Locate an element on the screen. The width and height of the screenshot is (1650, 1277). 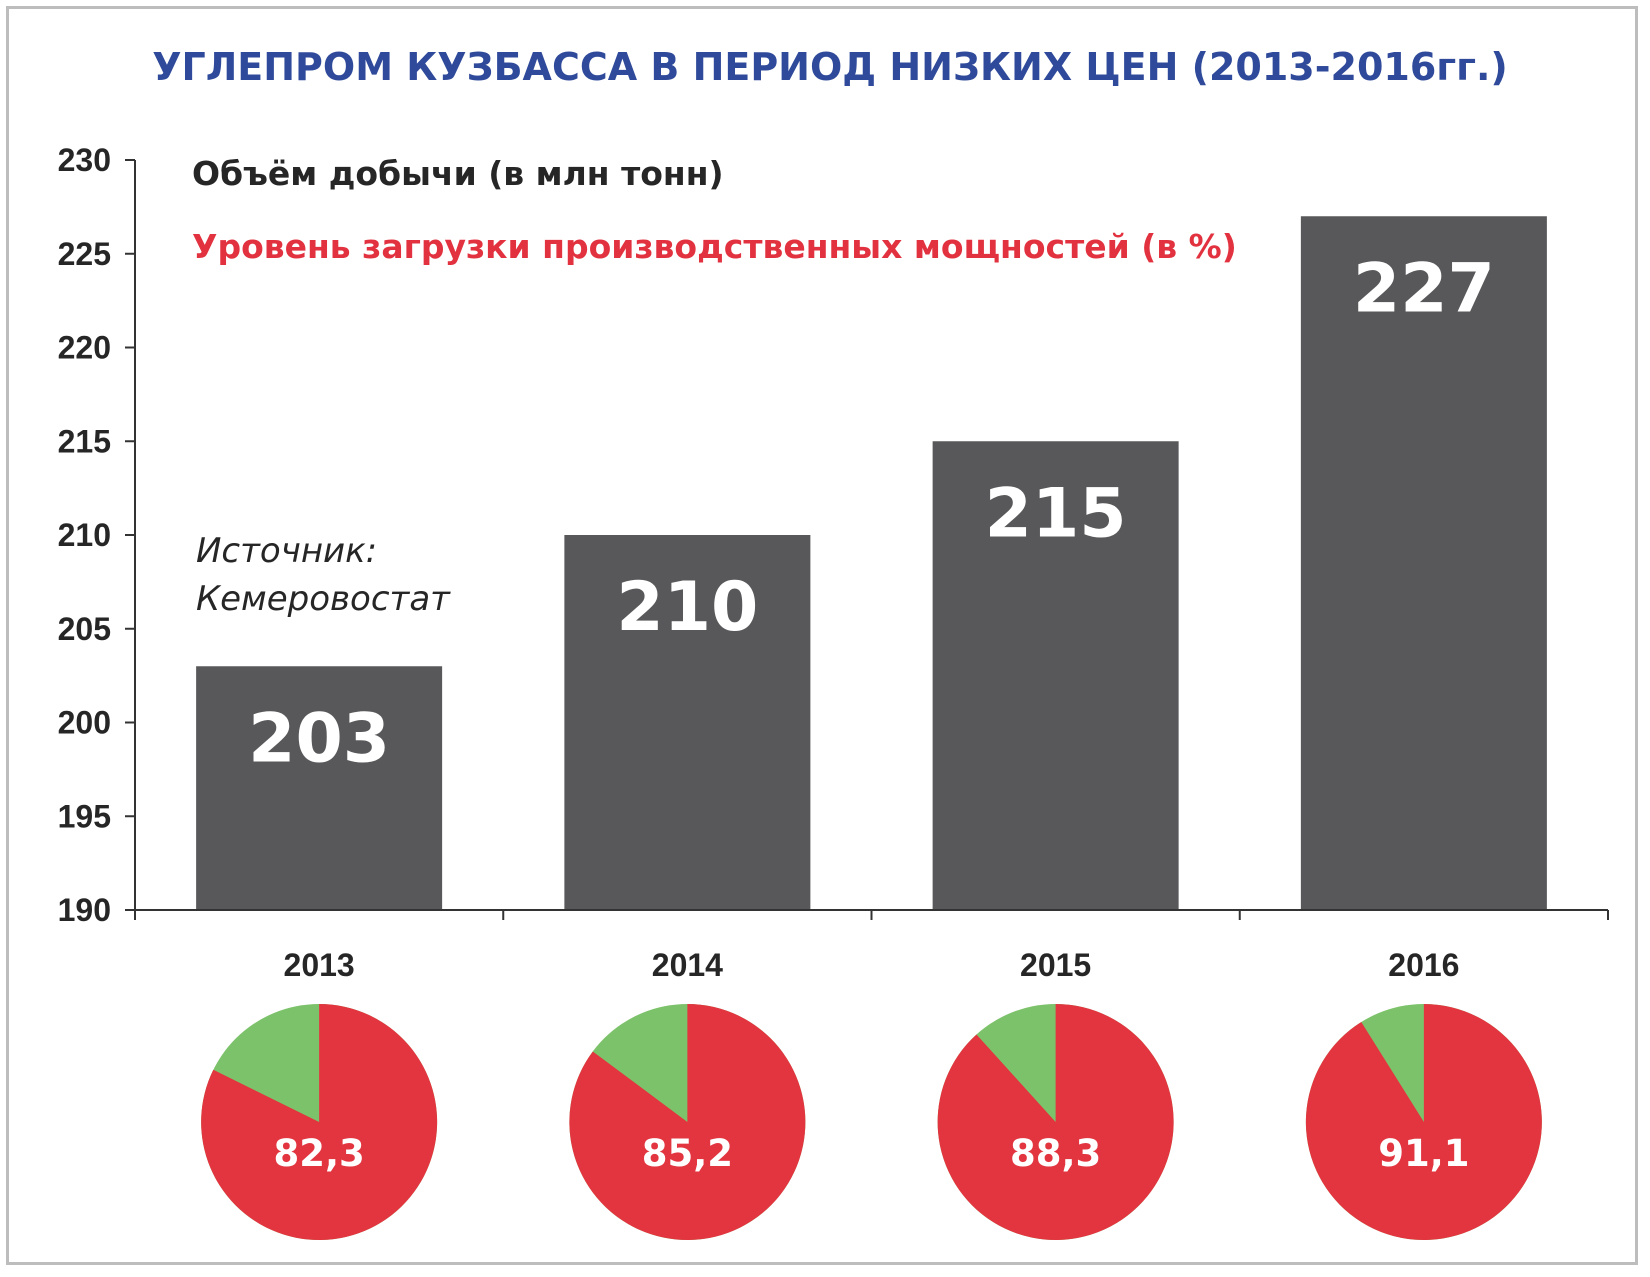
source-name: Кемеровостат is located at coordinates (323, 599).